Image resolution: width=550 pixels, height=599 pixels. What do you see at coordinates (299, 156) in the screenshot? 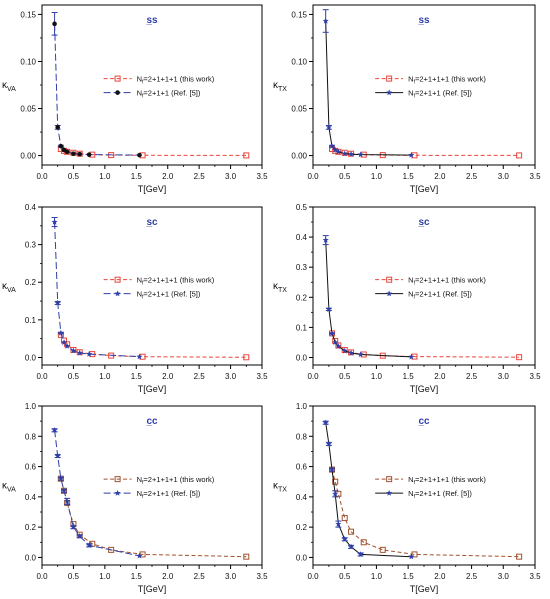
I see `y-tick-label: 0.00` at bounding box center [299, 156].